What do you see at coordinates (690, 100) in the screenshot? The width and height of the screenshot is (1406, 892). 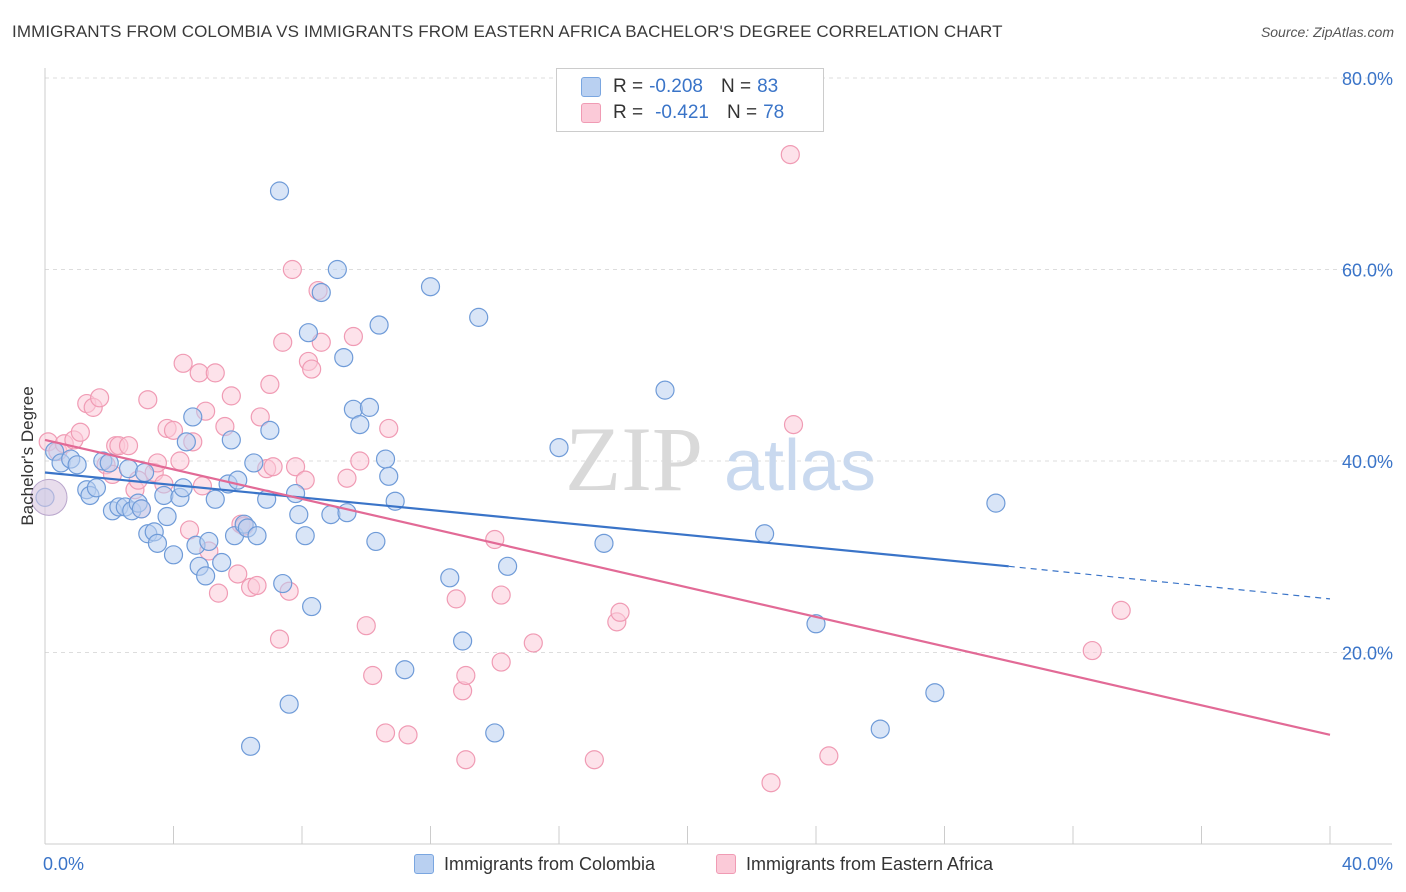 I see `correlation-legend: R = -0.208 N = 83 R = -0.421 N = 78` at bounding box center [690, 100].